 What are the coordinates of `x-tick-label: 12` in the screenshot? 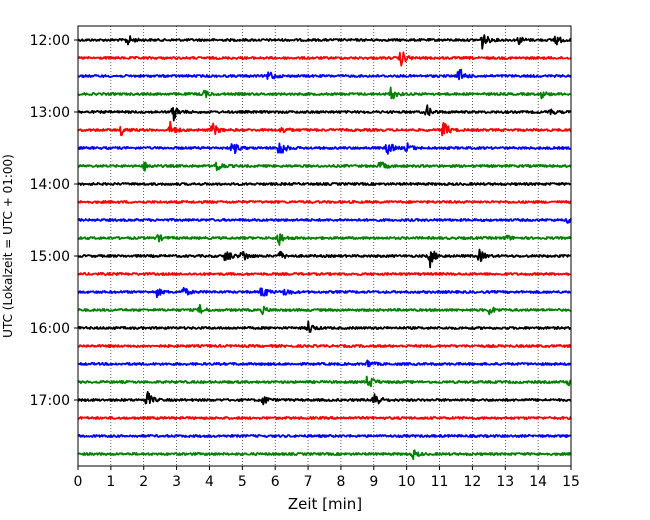 It's located at (472, 482).